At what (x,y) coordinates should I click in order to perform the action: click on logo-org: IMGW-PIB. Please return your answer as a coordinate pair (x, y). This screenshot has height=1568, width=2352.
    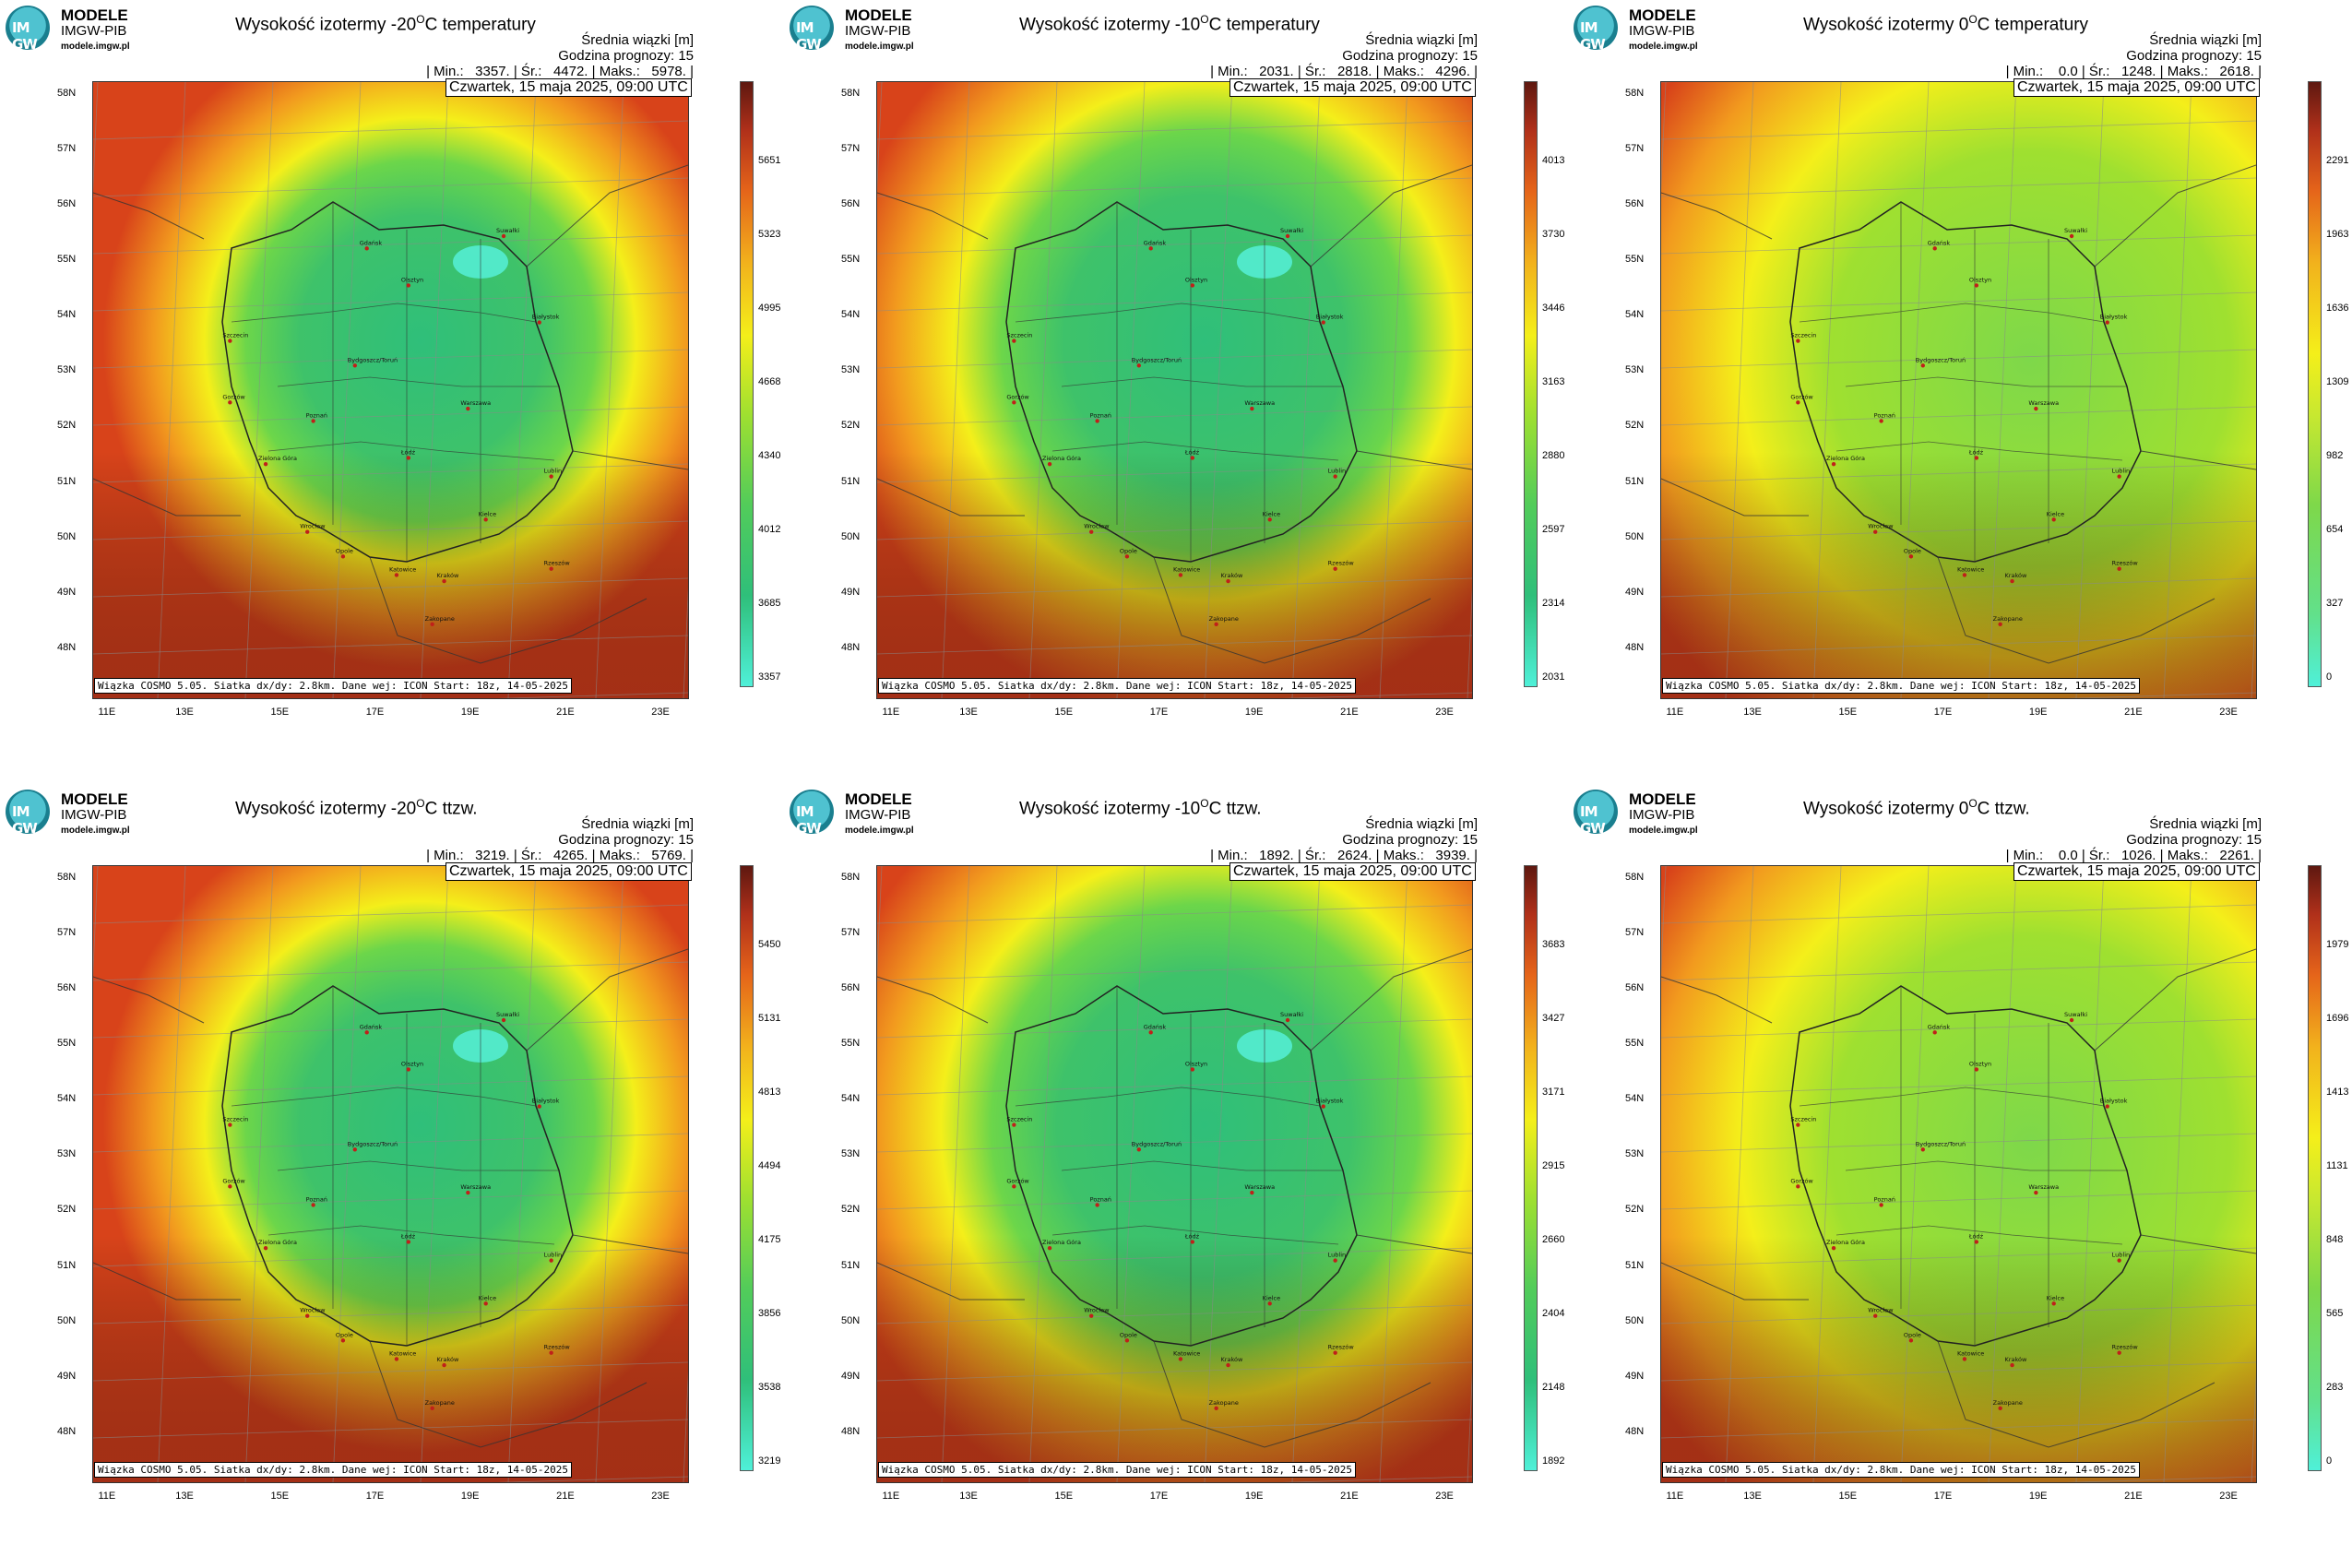
    Looking at the image, I should click on (1662, 31).